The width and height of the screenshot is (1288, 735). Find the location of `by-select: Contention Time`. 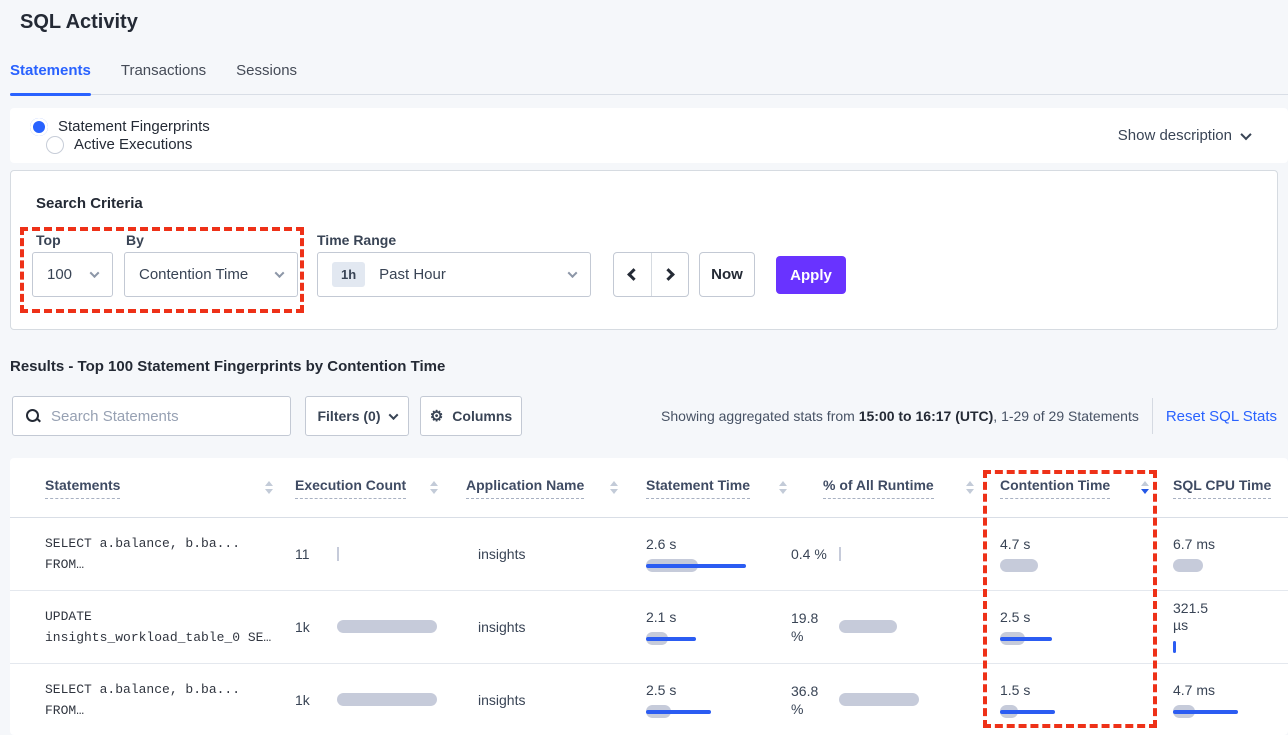

by-select: Contention Time is located at coordinates (211, 274).